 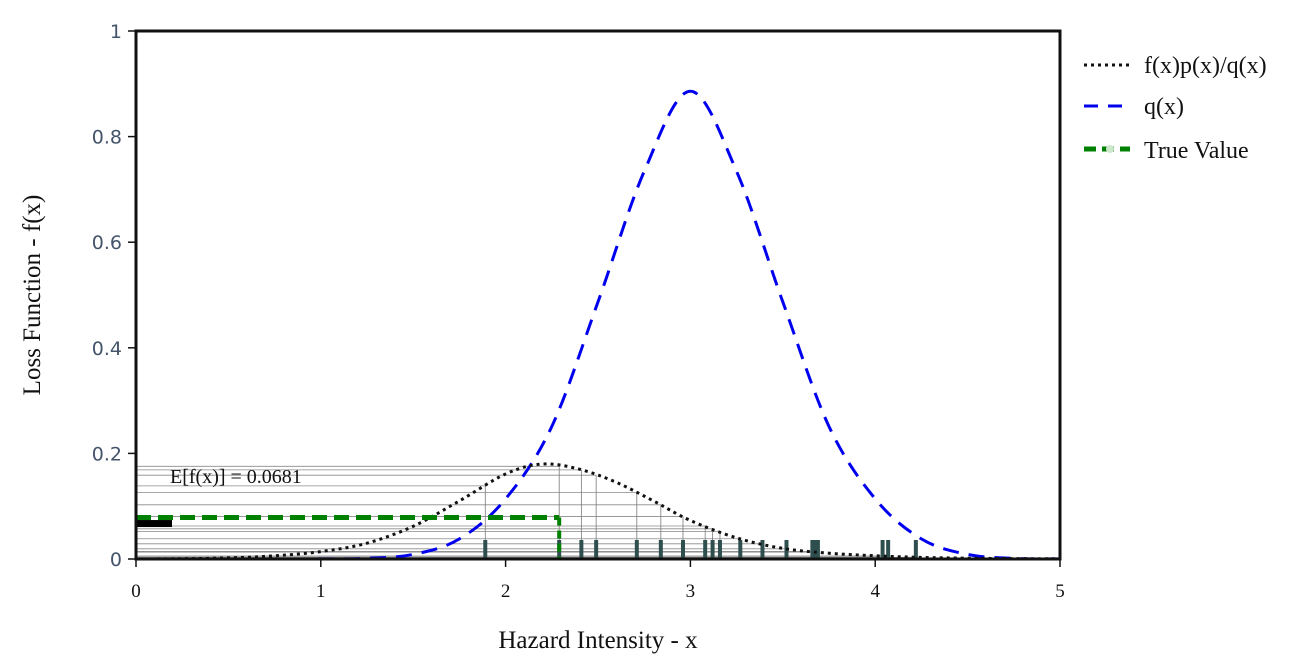 I want to click on y-tick-label-2: 0.4, so click(x=107, y=349).